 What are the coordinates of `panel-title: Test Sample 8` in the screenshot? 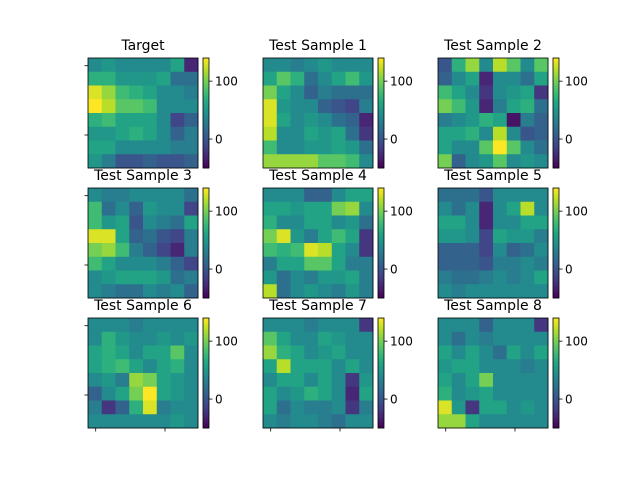 It's located at (492, 306).